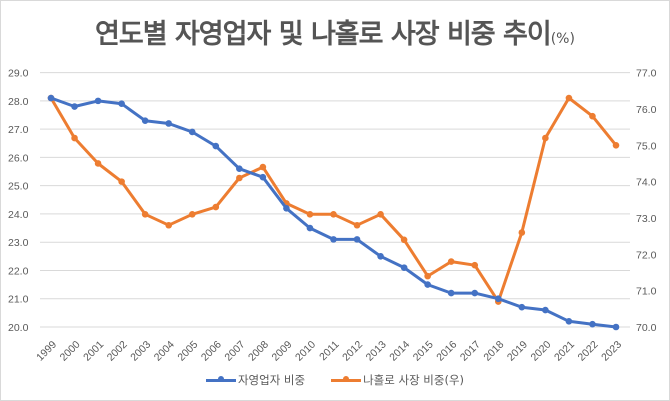  Describe the element at coordinates (258, 351) in the screenshot. I see `x-axis-tick: 2008` at that location.